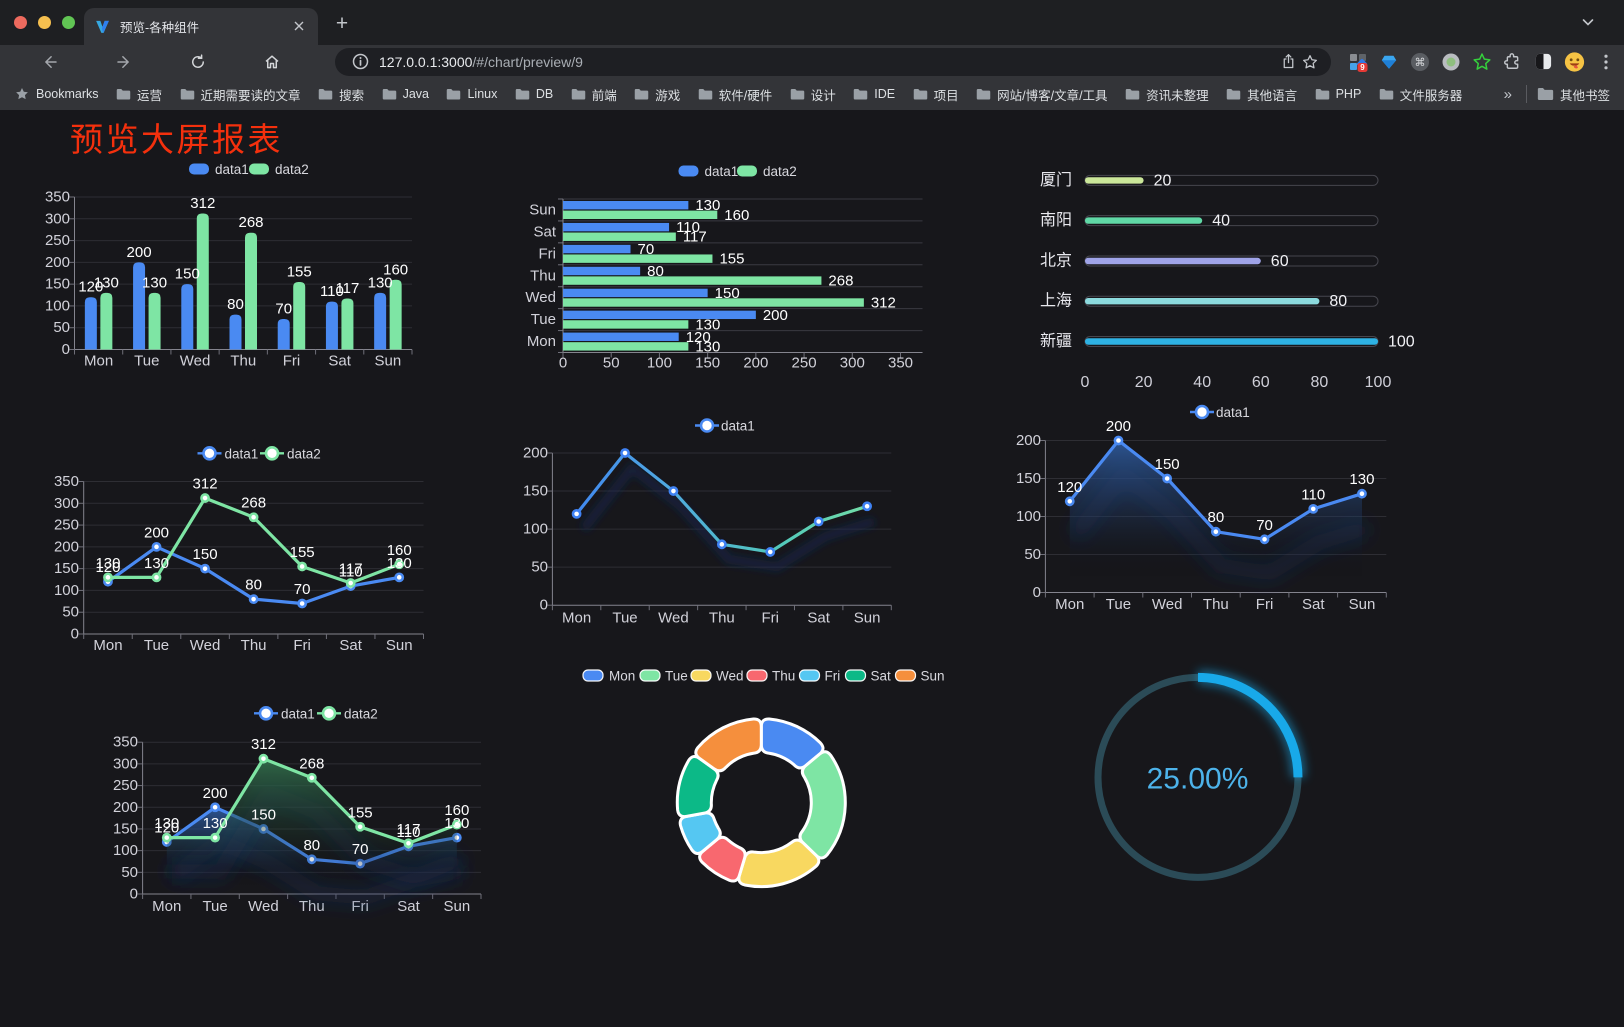 This screenshot has width=1624, height=1027. What do you see at coordinates (44, 22) in the screenshot?
I see `window-minimize-button` at bounding box center [44, 22].